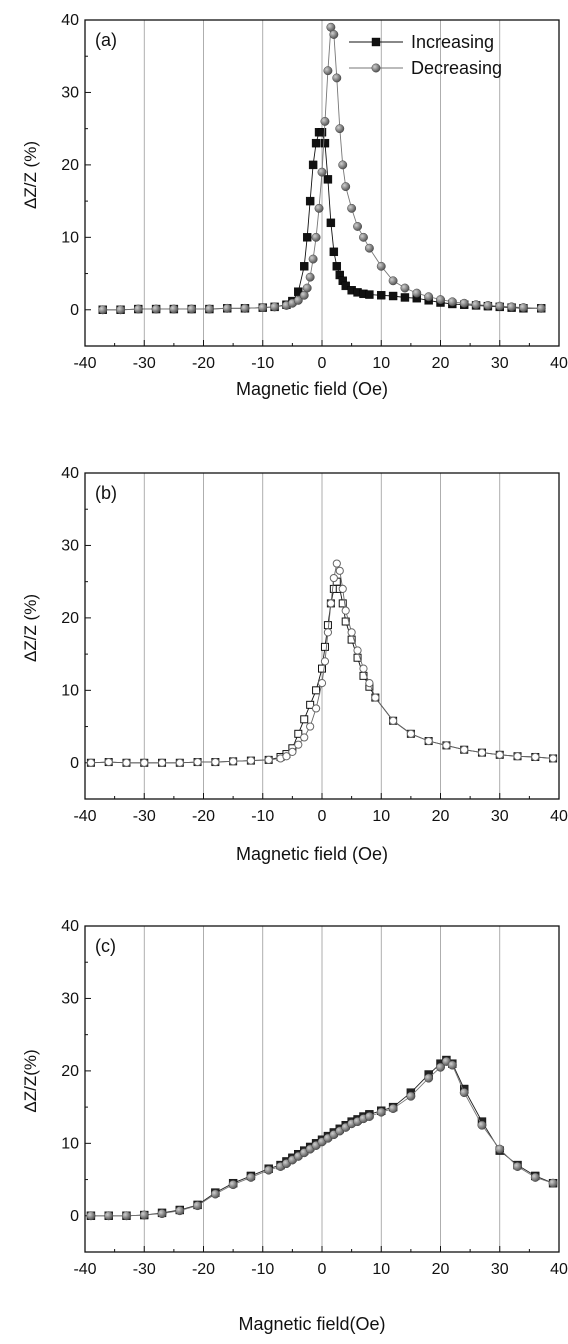  I want to click on y-tick-label: 10, so click(70, 1143).